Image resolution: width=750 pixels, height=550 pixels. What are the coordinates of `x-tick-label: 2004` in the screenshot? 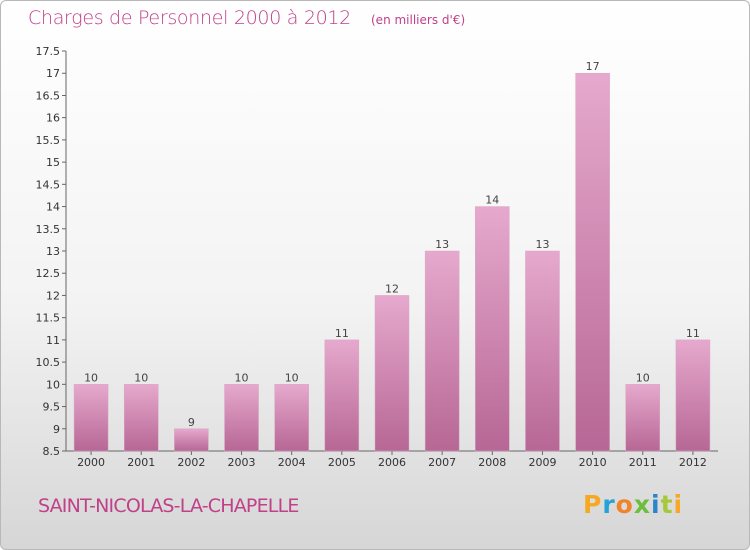 It's located at (292, 462).